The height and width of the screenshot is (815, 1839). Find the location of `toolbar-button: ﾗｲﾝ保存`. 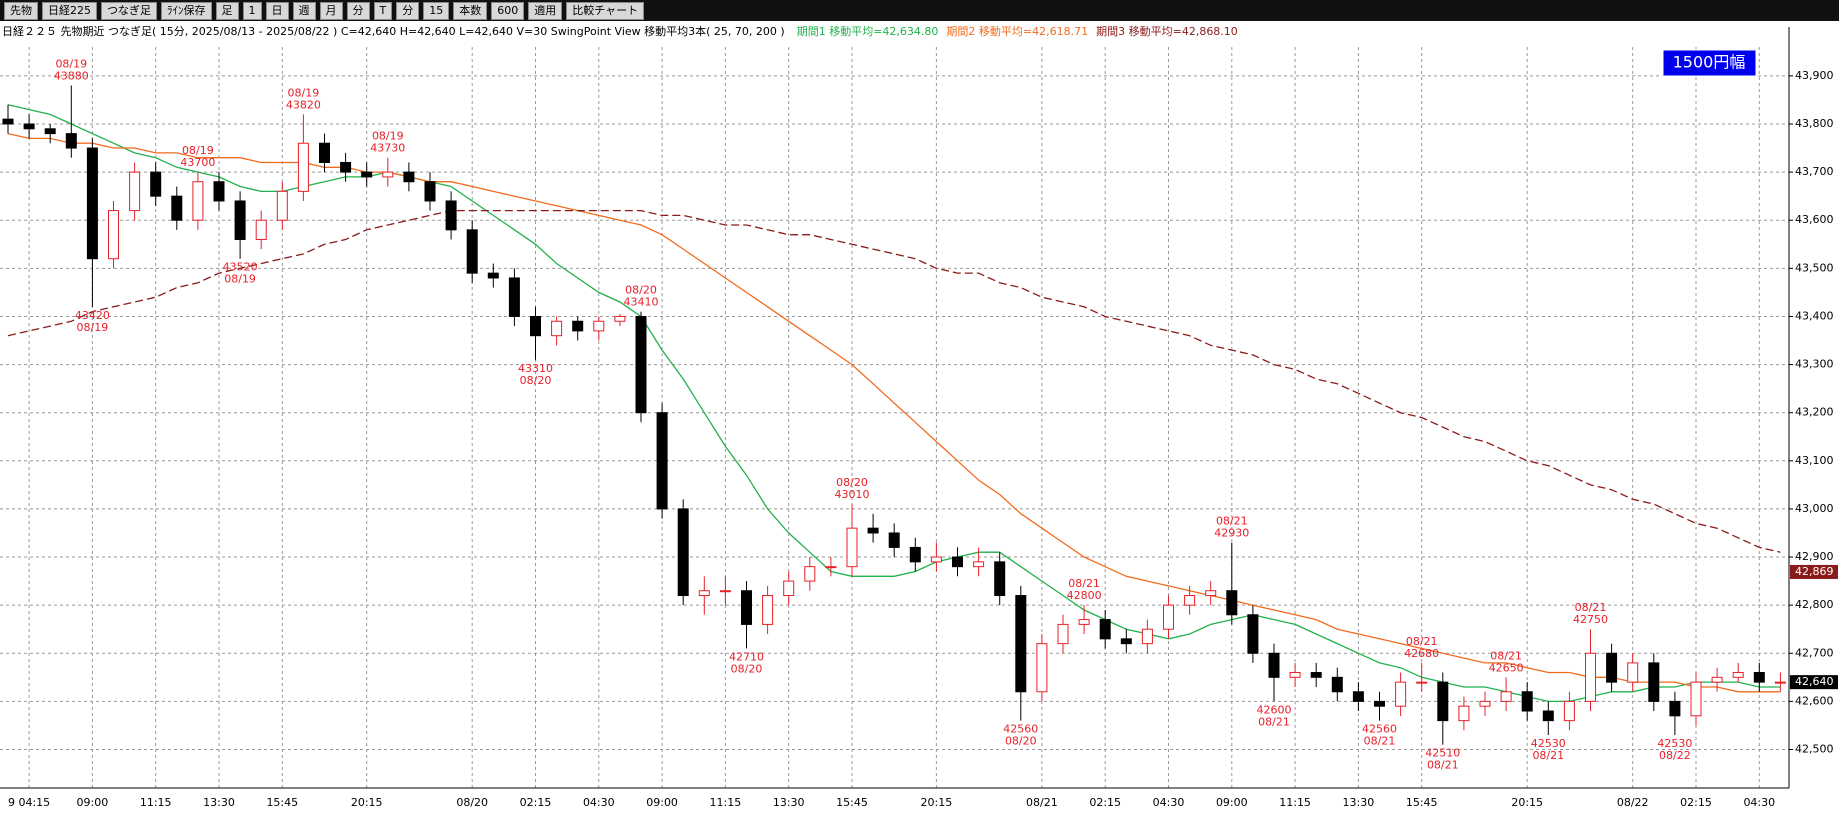

toolbar-button: ﾗｲﾝ保存 is located at coordinates (186, 10).